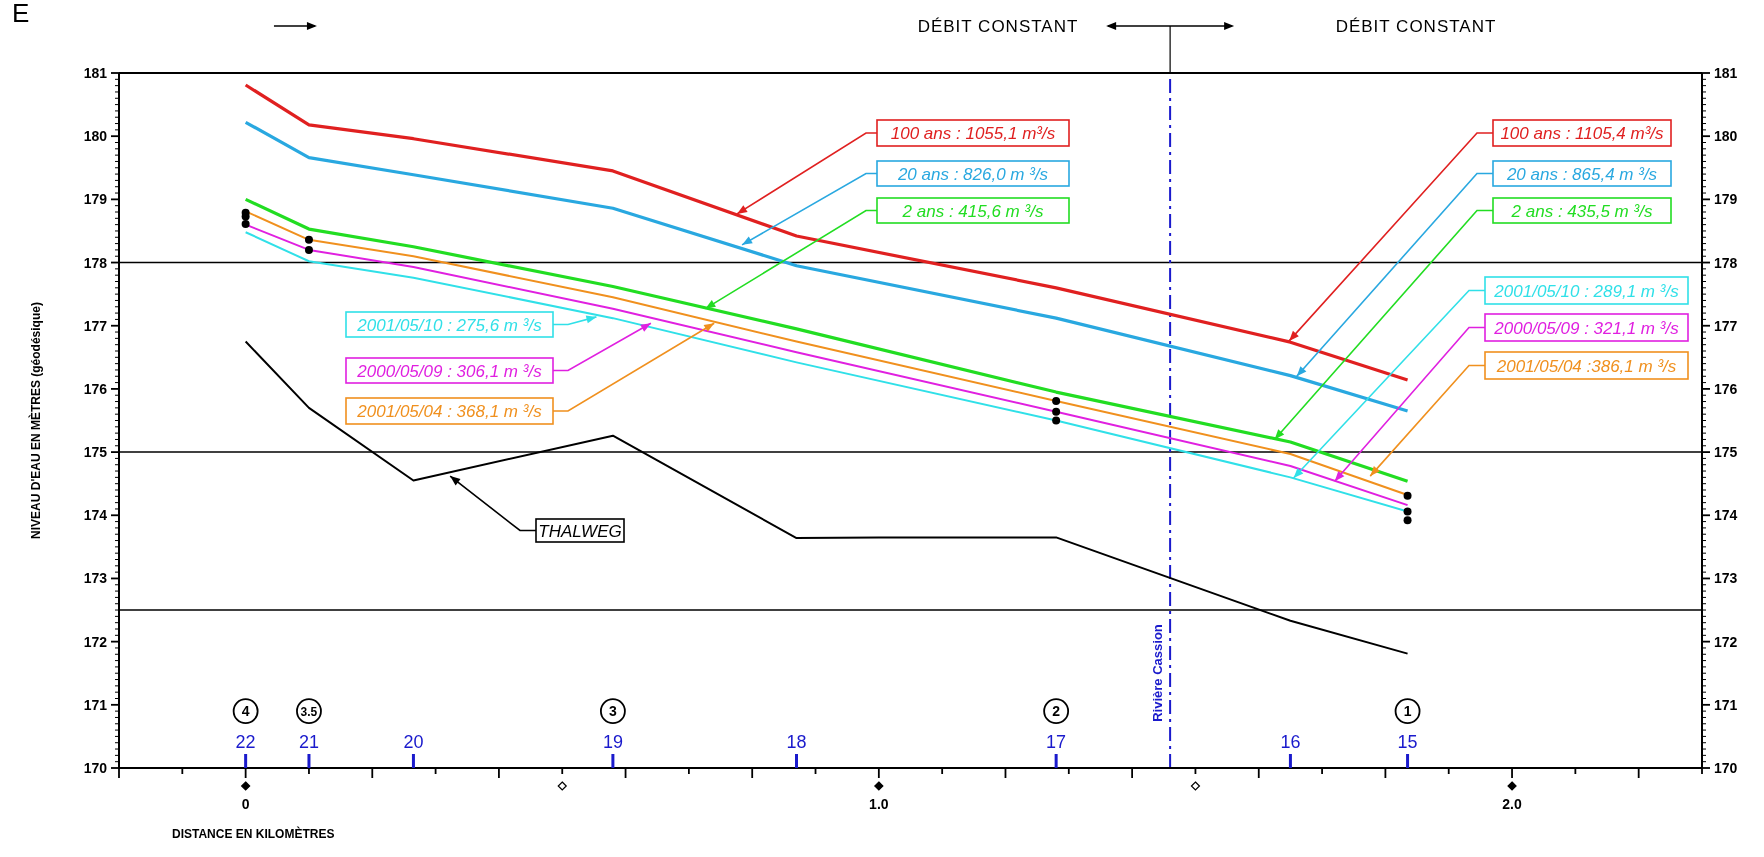 The height and width of the screenshot is (857, 1764). I want to click on annotation: 3.5, so click(309, 712).